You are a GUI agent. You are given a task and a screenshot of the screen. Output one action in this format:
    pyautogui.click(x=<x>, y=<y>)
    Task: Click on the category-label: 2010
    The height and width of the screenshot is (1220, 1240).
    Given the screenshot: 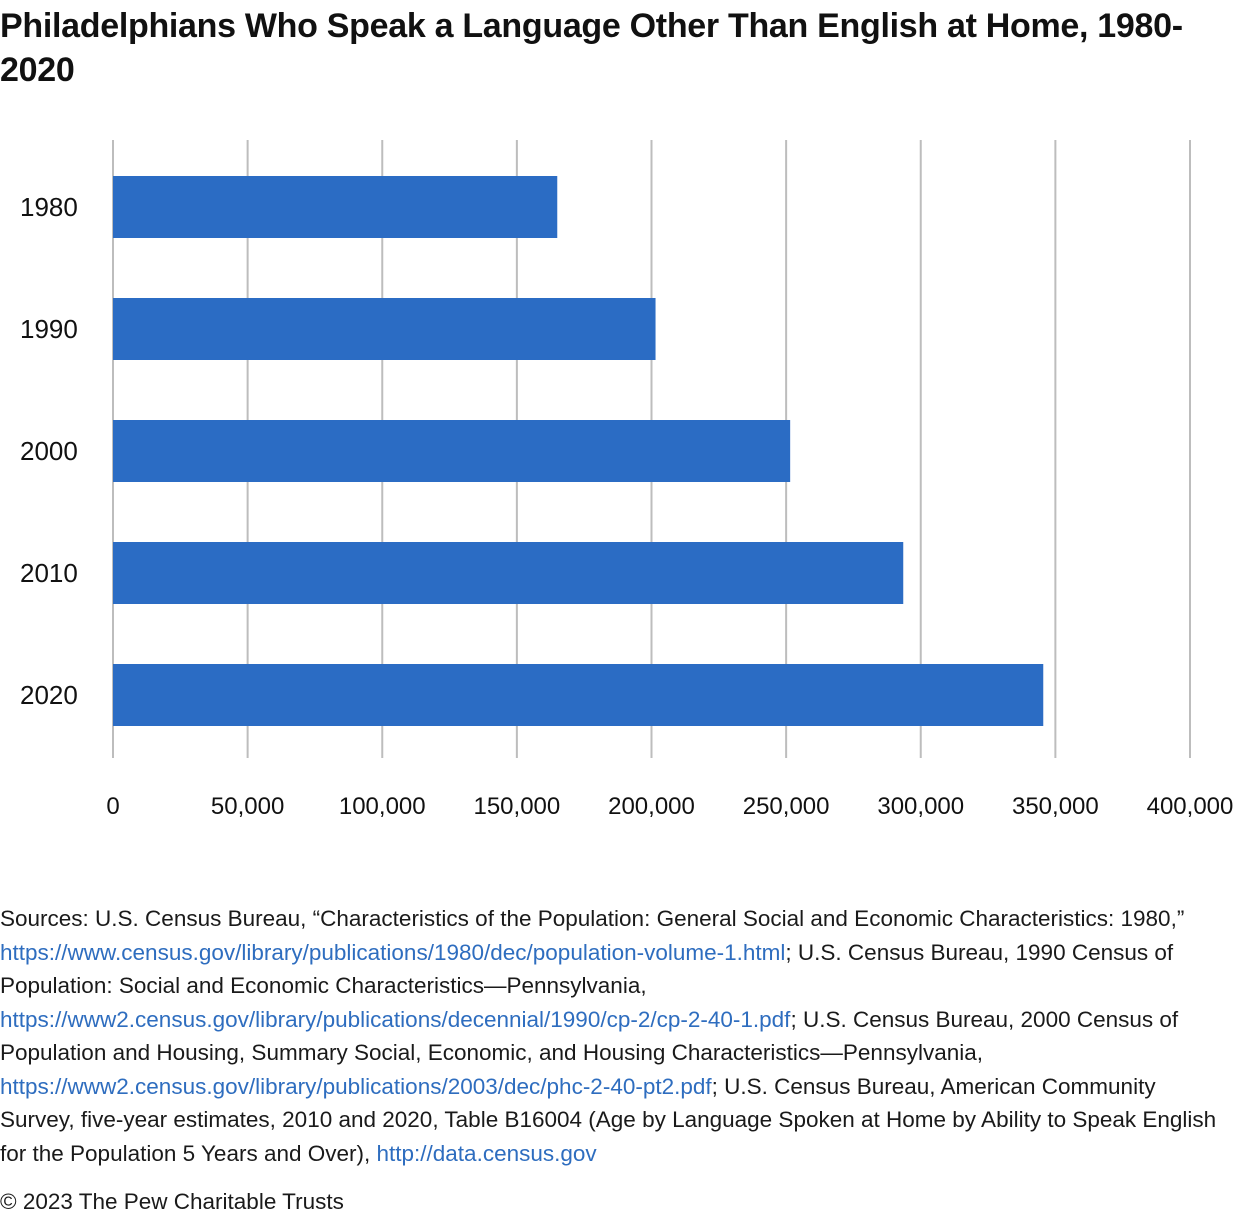 What is the action you would take?
    pyautogui.click(x=49, y=573)
    